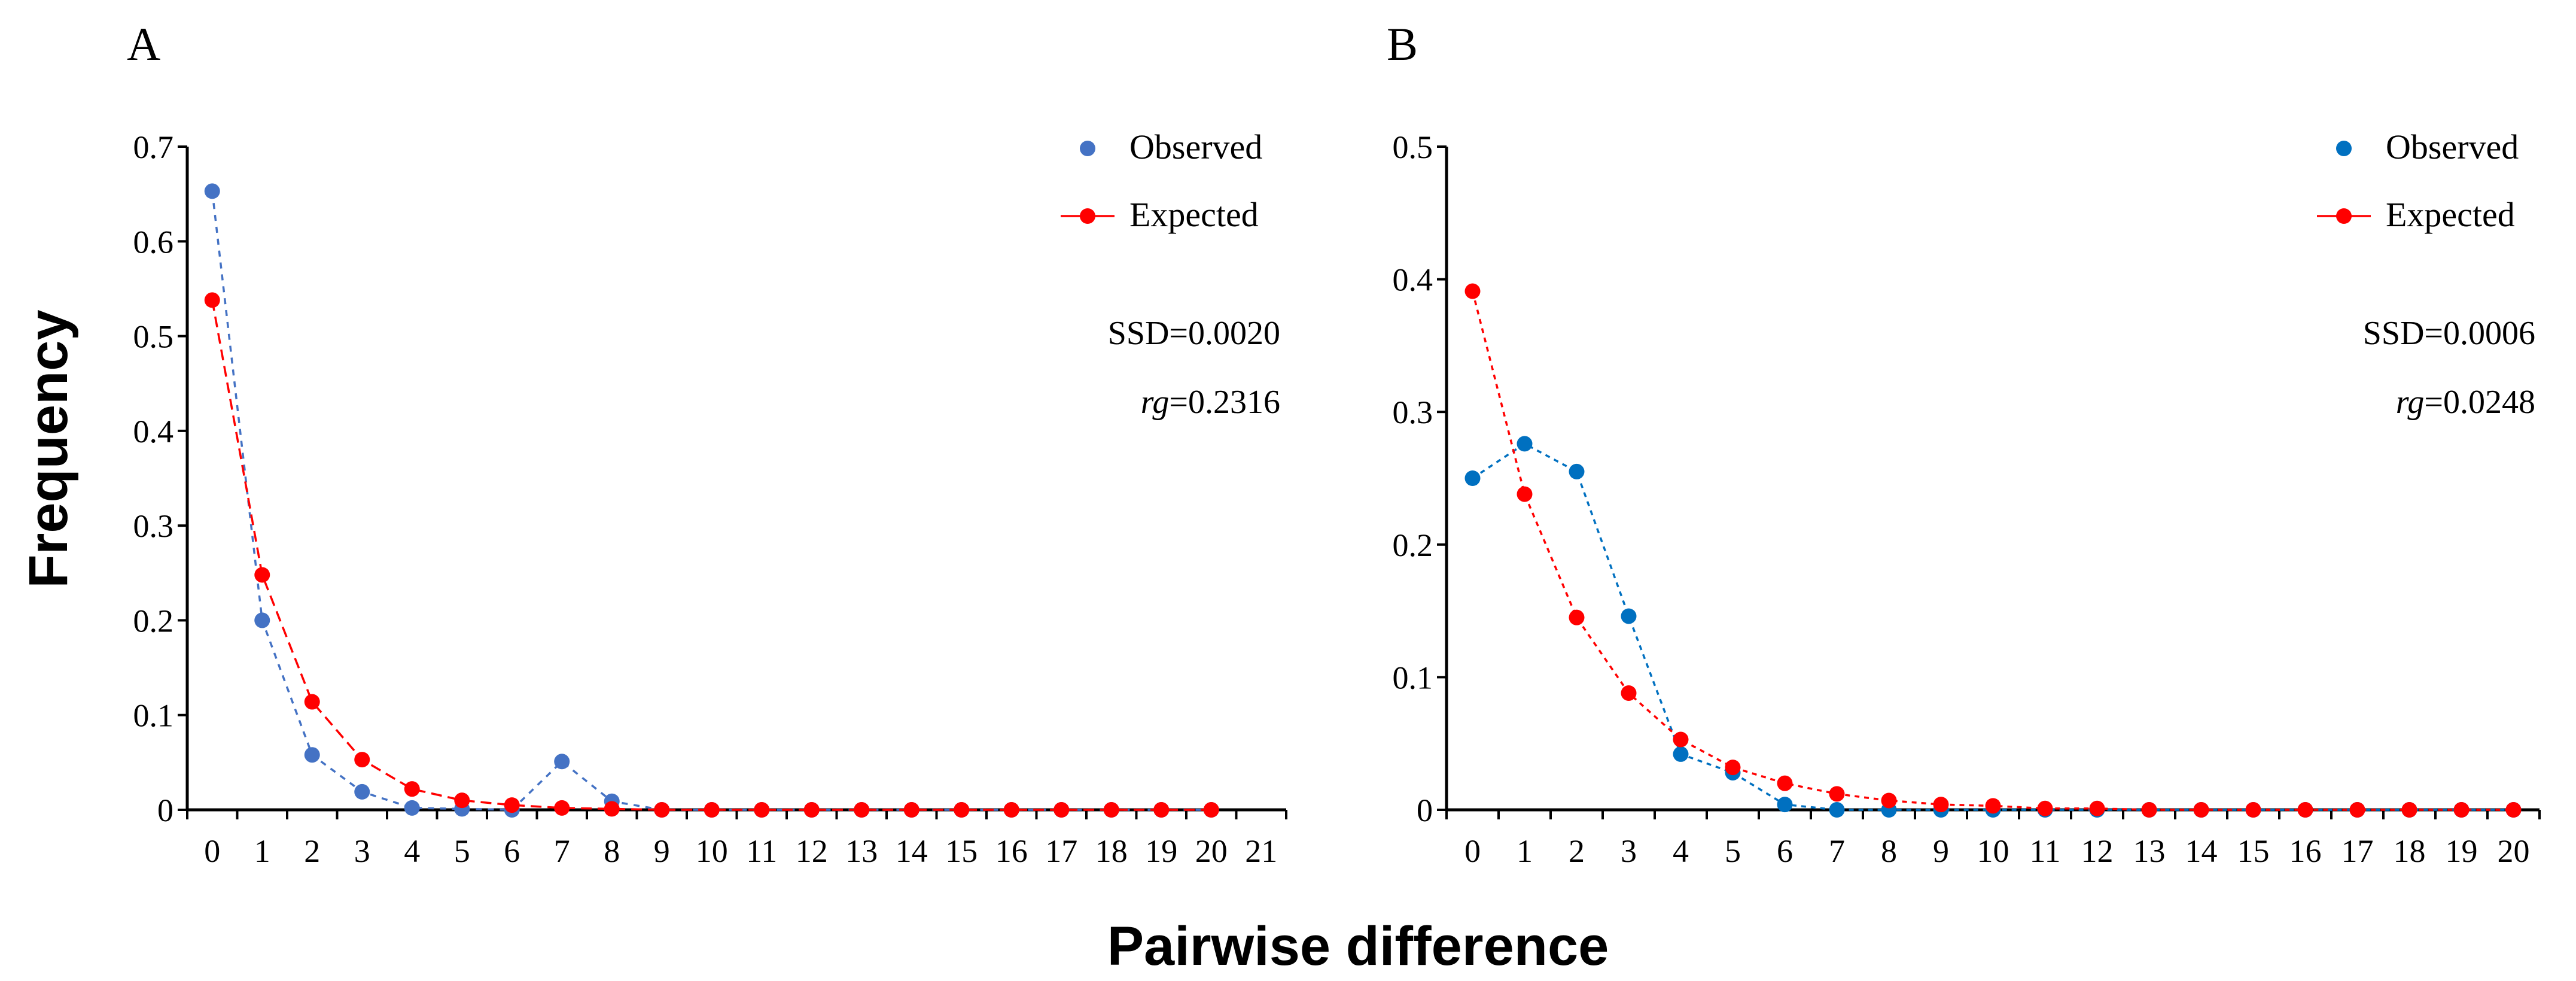 The height and width of the screenshot is (981, 2576). I want to click on y-tick-label: 0.6, so click(153, 242).